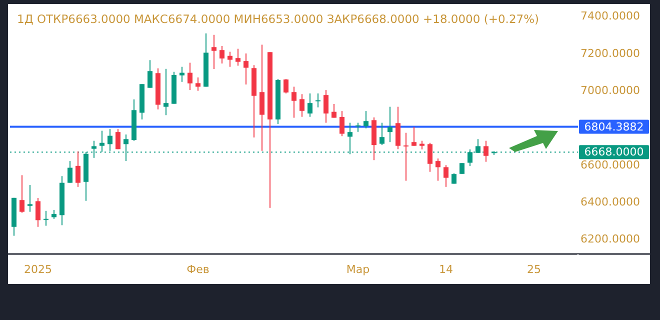  I want to click on y-tick-label: 7000.0000, so click(610, 90).